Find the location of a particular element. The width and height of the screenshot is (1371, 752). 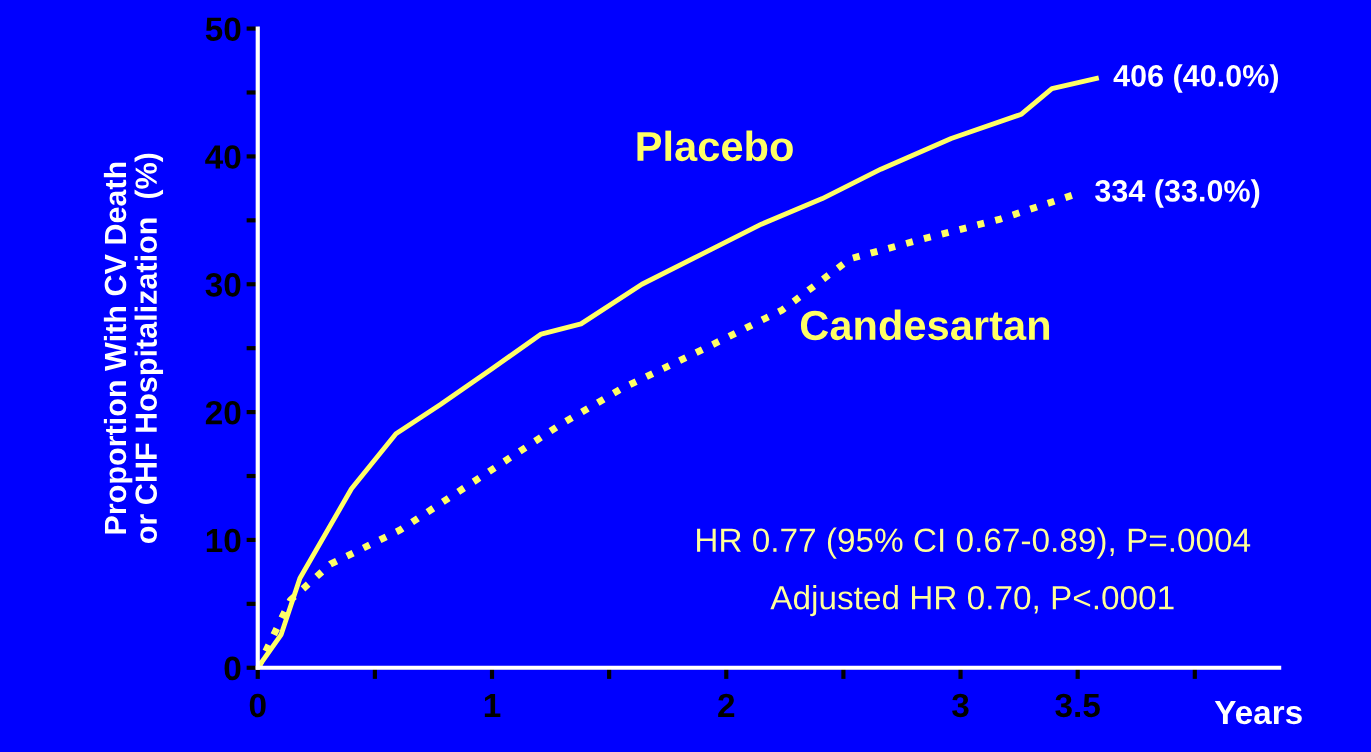

annotation: 406 (40.0%) is located at coordinates (1196, 78).